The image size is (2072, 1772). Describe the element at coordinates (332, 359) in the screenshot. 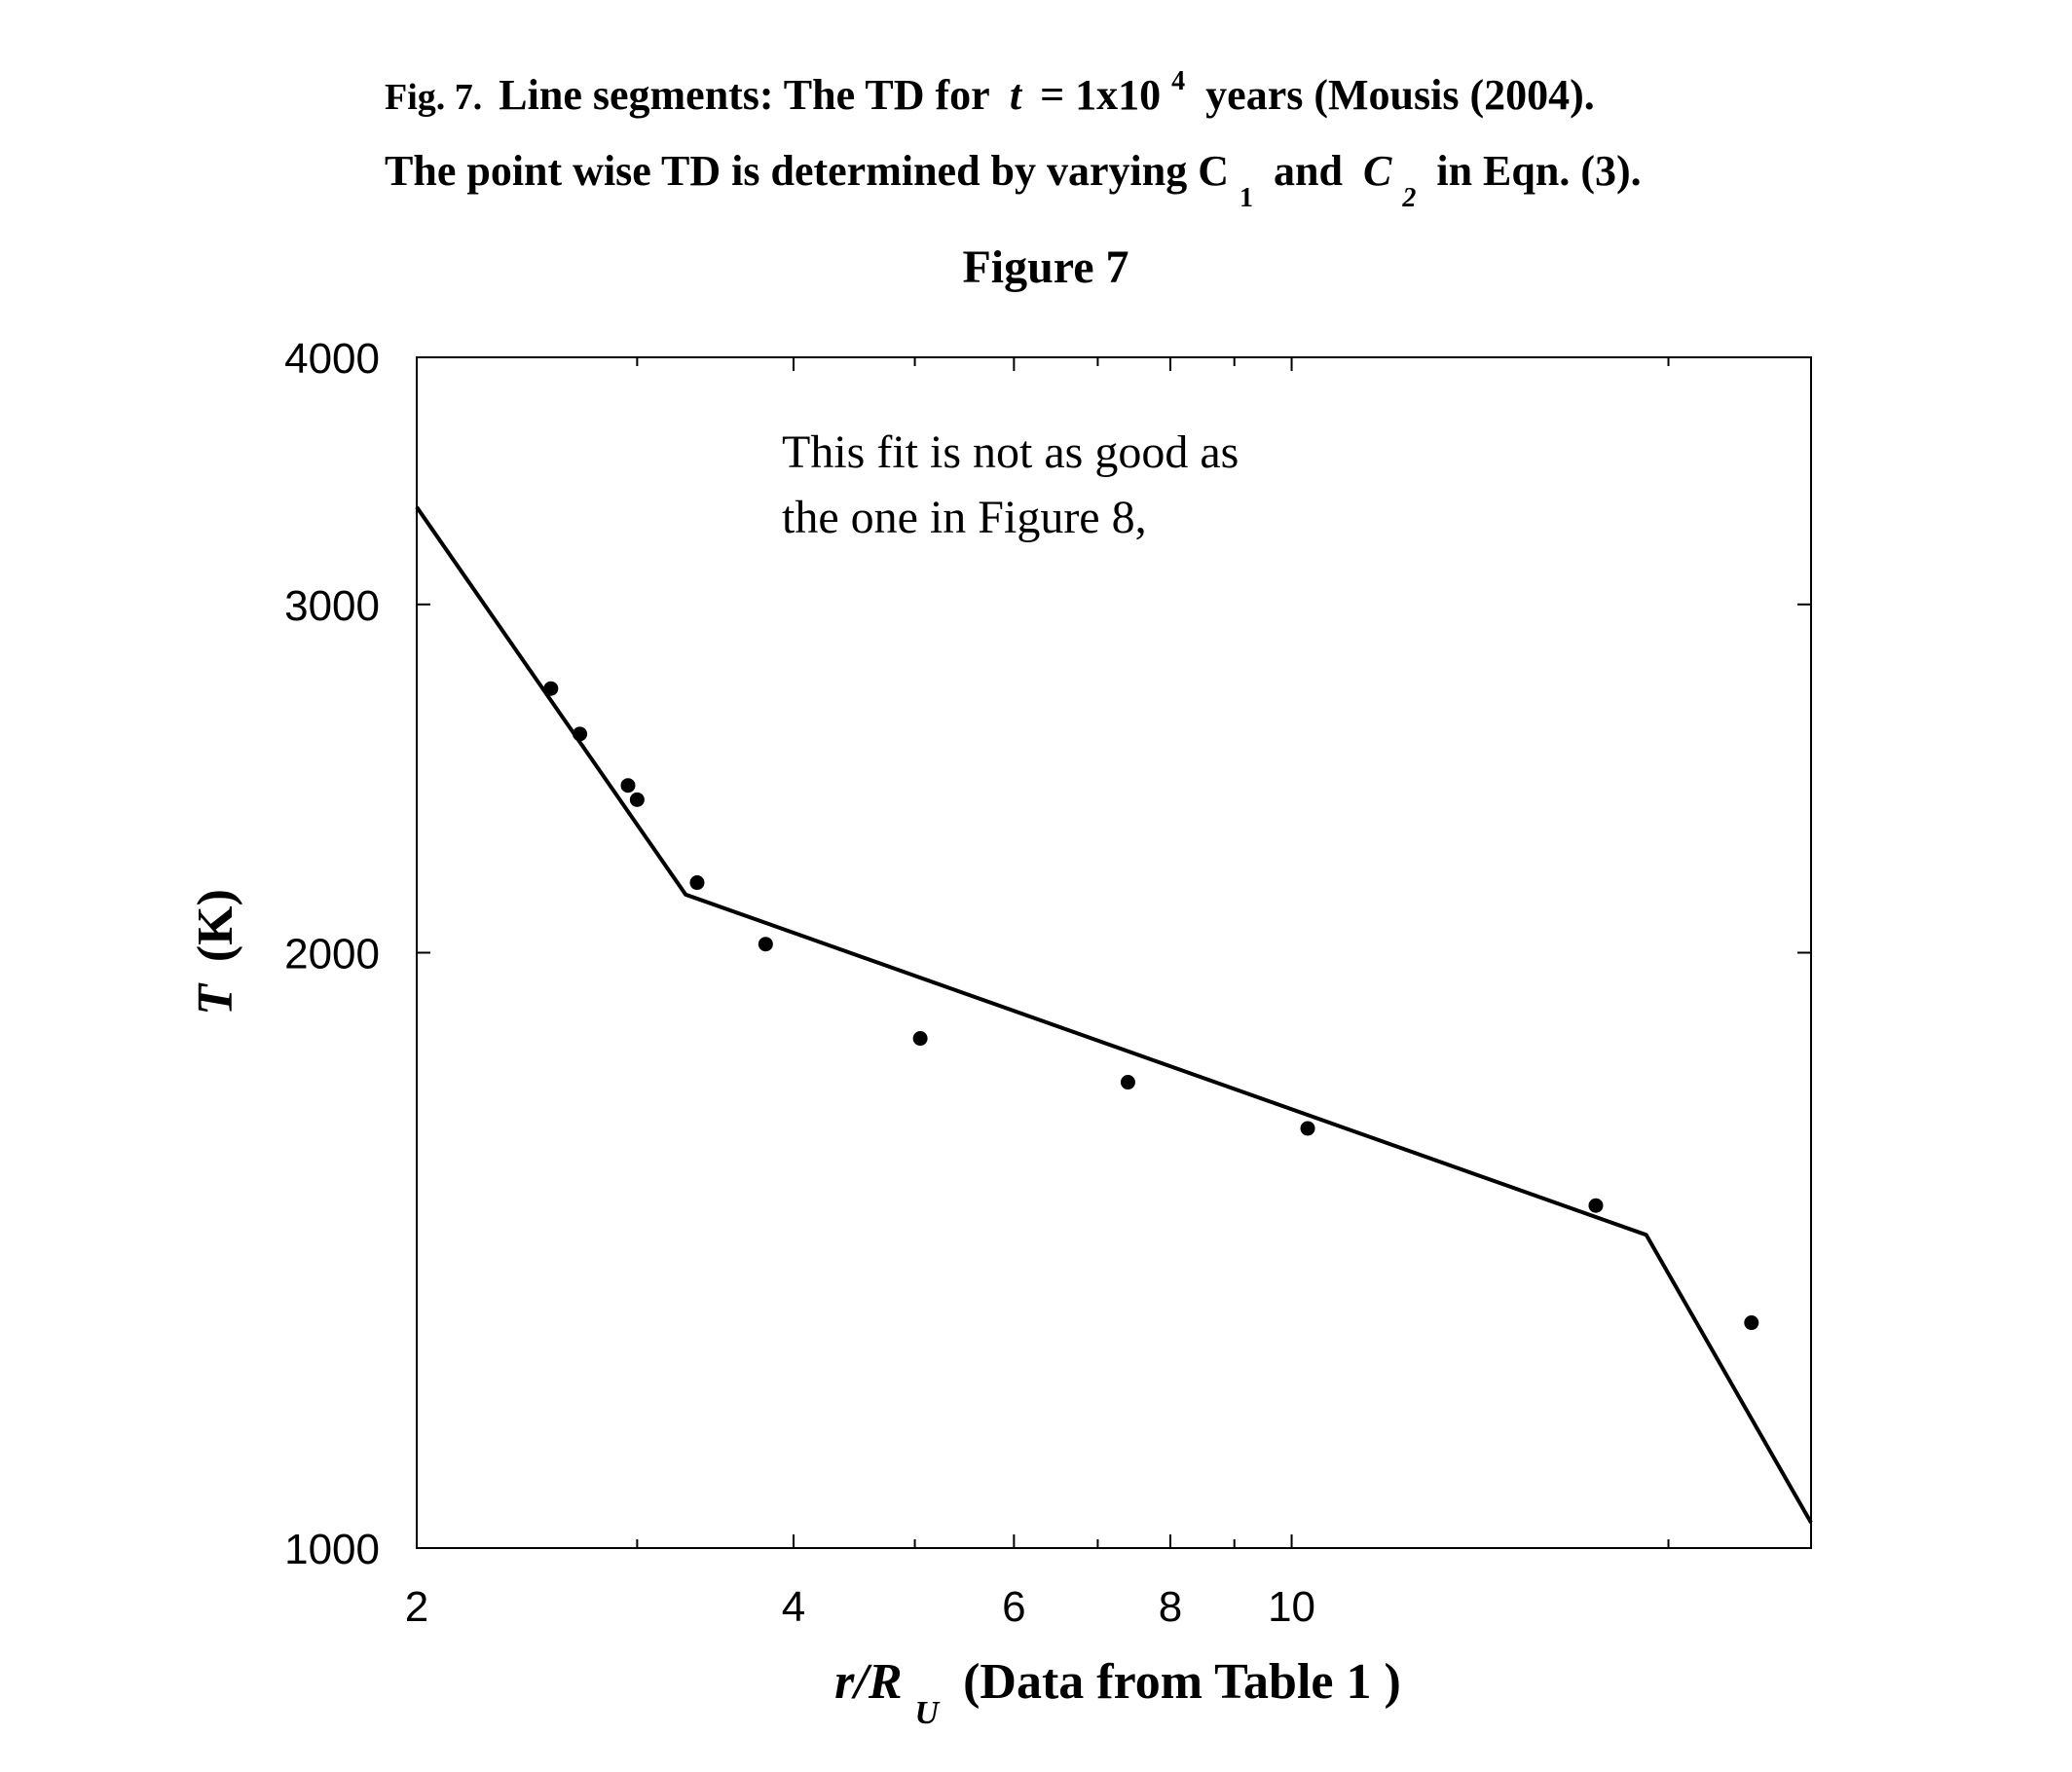

I see `y-tick-label: 4000` at that location.